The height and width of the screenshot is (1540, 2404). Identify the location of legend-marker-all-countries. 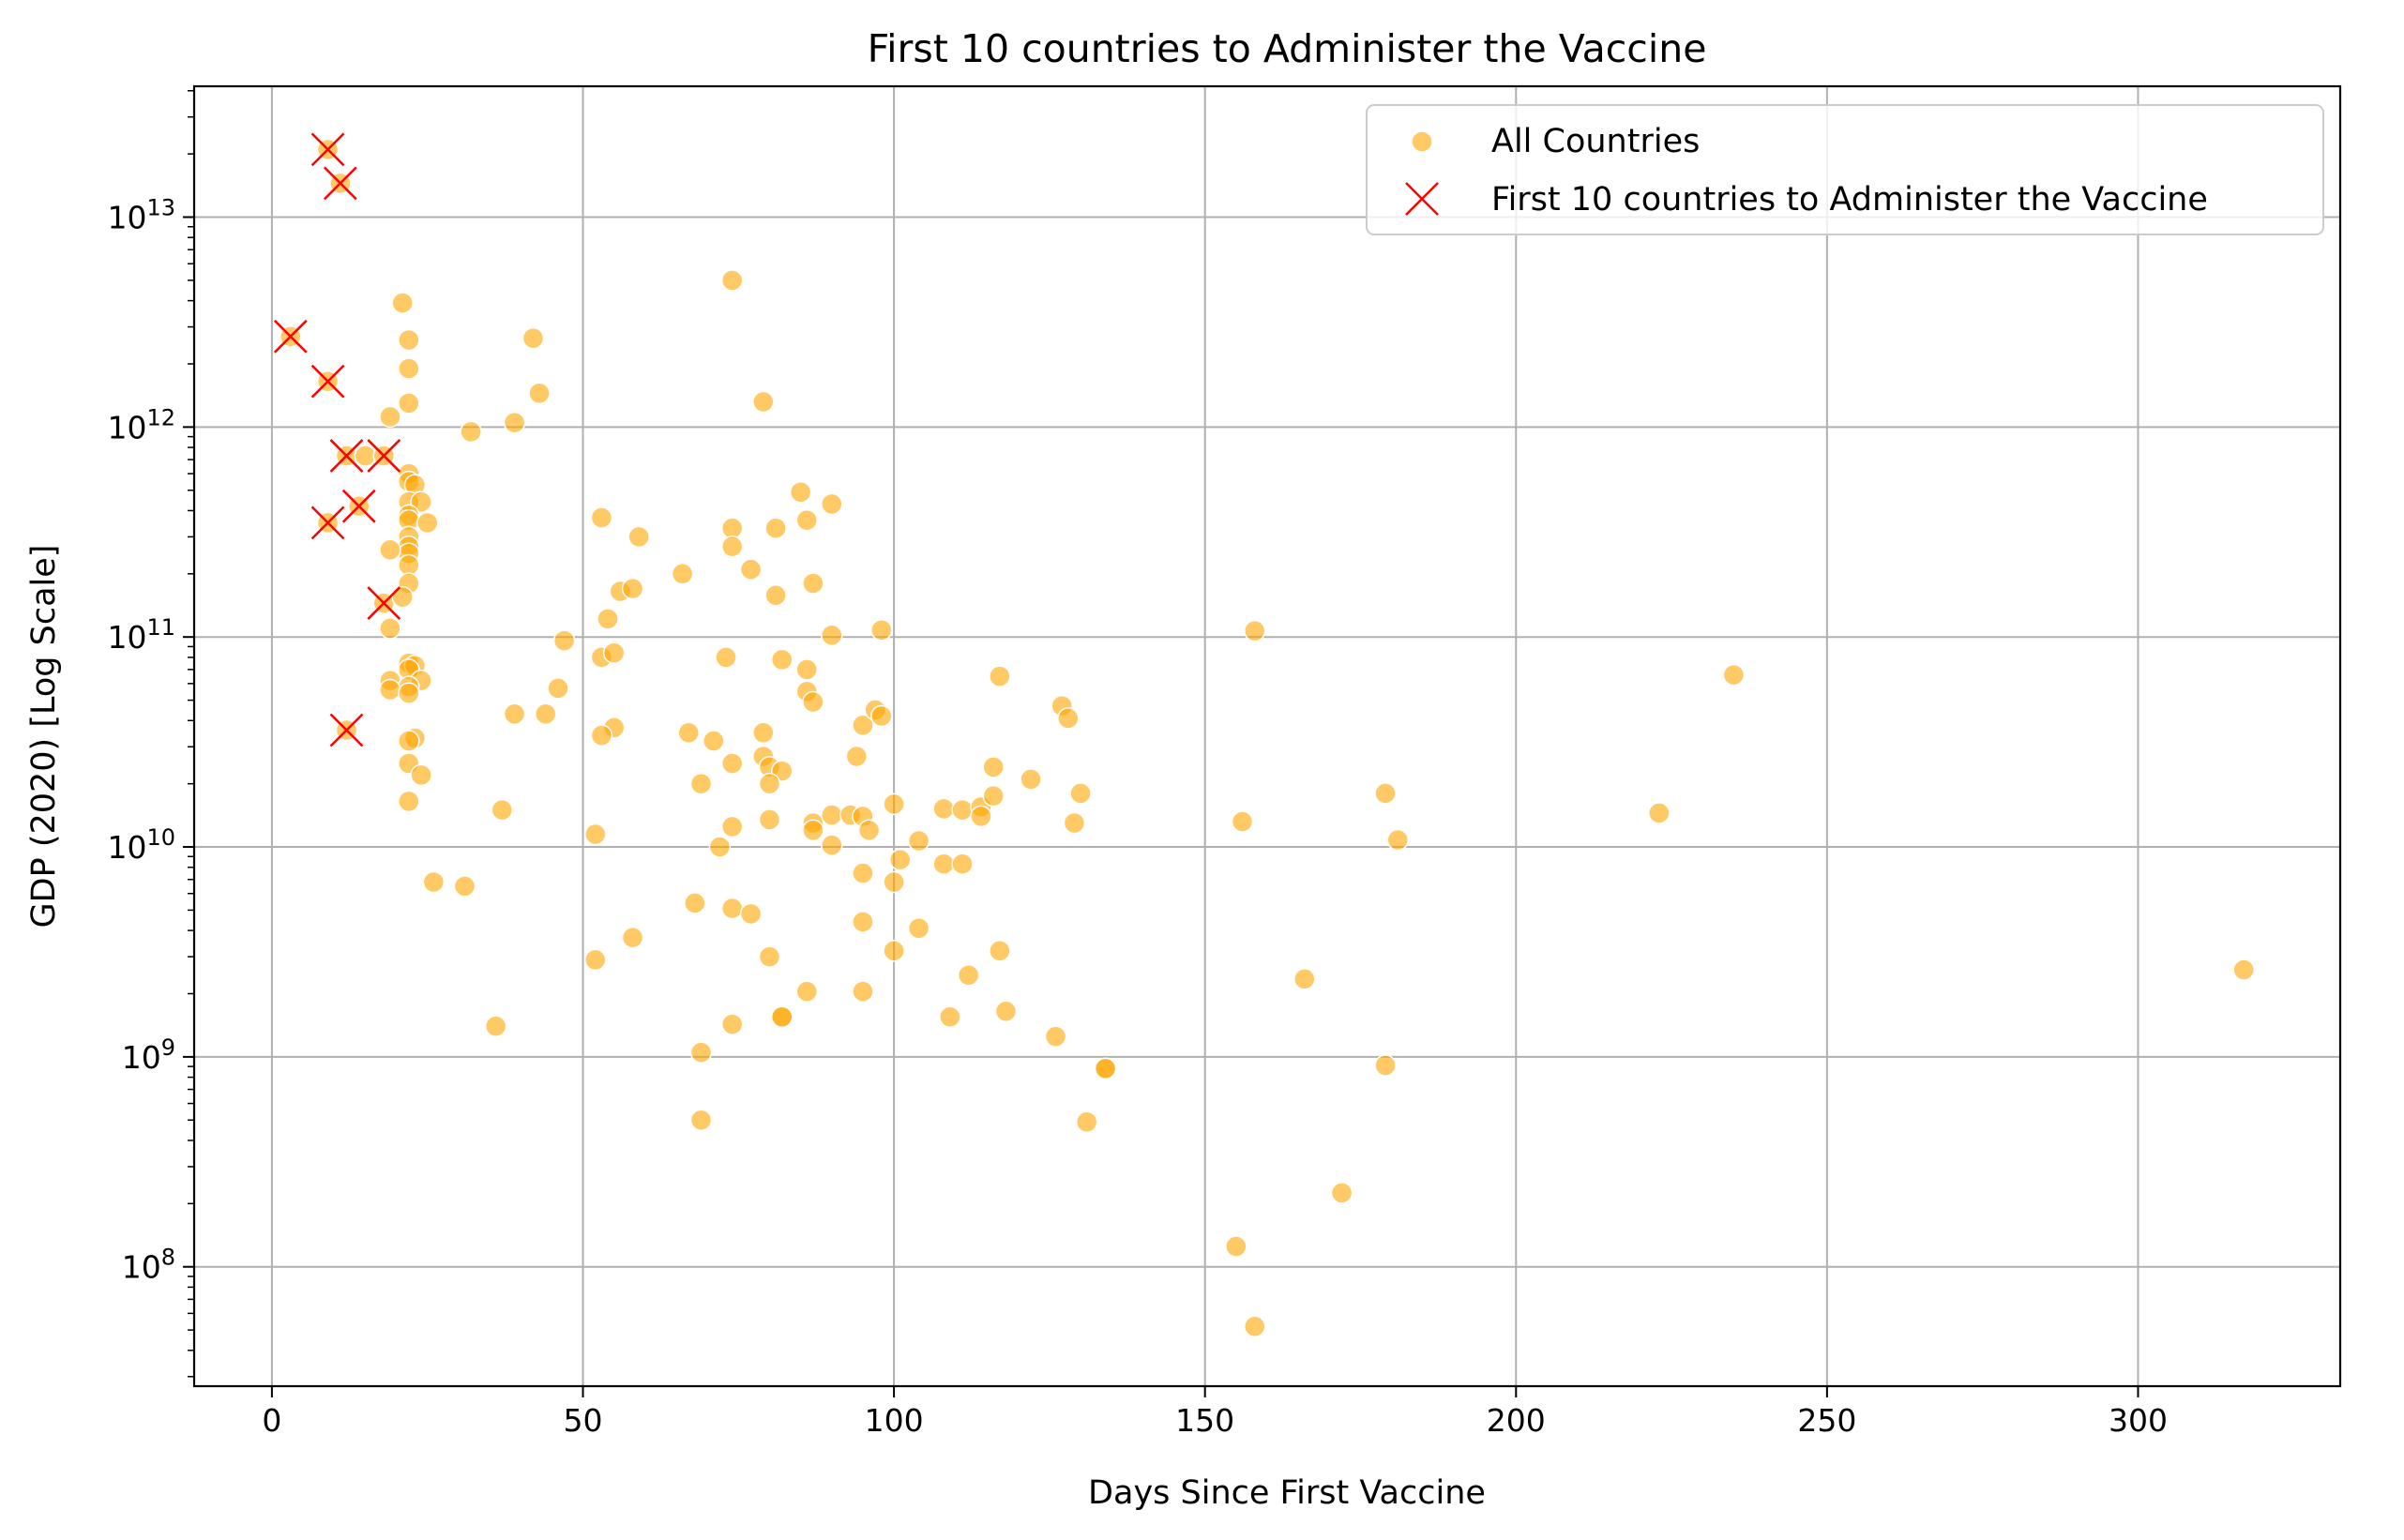
(1422, 141).